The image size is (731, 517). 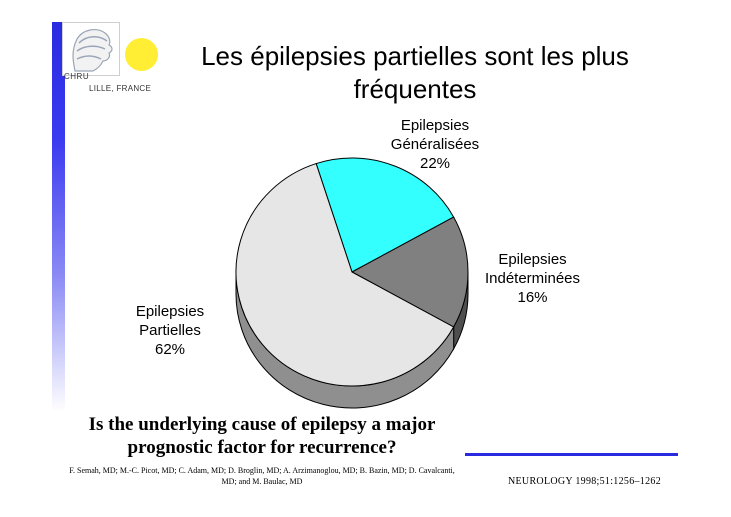 I want to click on chru-logo: CHRU LILLE, FRANCE, so click(x=114, y=59).